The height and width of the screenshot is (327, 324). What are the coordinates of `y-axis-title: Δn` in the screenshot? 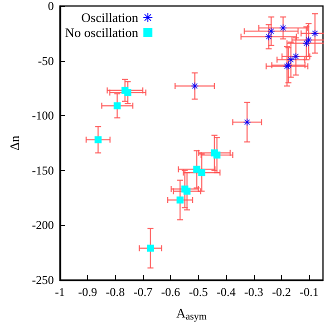 It's located at (14, 142).